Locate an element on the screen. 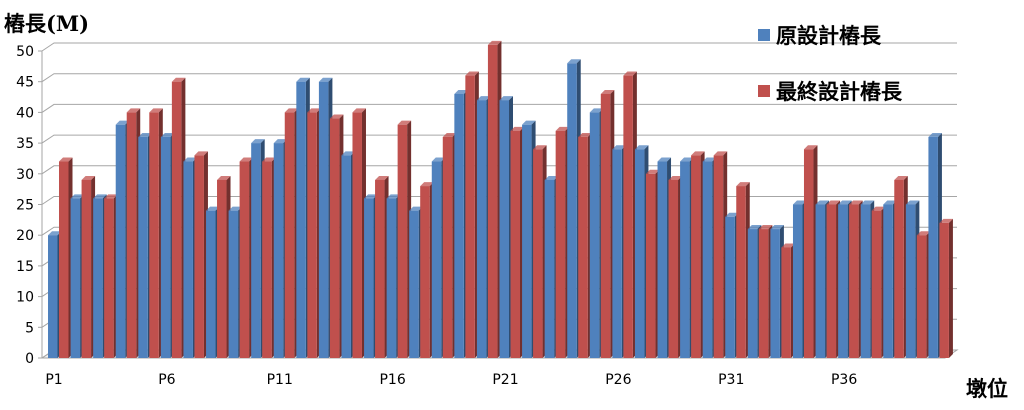  y-tick-label: 45 is located at coordinates (25, 83).